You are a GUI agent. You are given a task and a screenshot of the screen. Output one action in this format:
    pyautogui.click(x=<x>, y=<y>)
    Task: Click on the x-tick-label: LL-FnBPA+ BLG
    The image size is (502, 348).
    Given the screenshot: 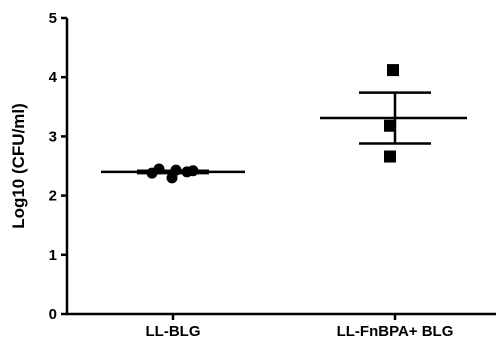 What is the action you would take?
    pyautogui.click(x=395, y=331)
    